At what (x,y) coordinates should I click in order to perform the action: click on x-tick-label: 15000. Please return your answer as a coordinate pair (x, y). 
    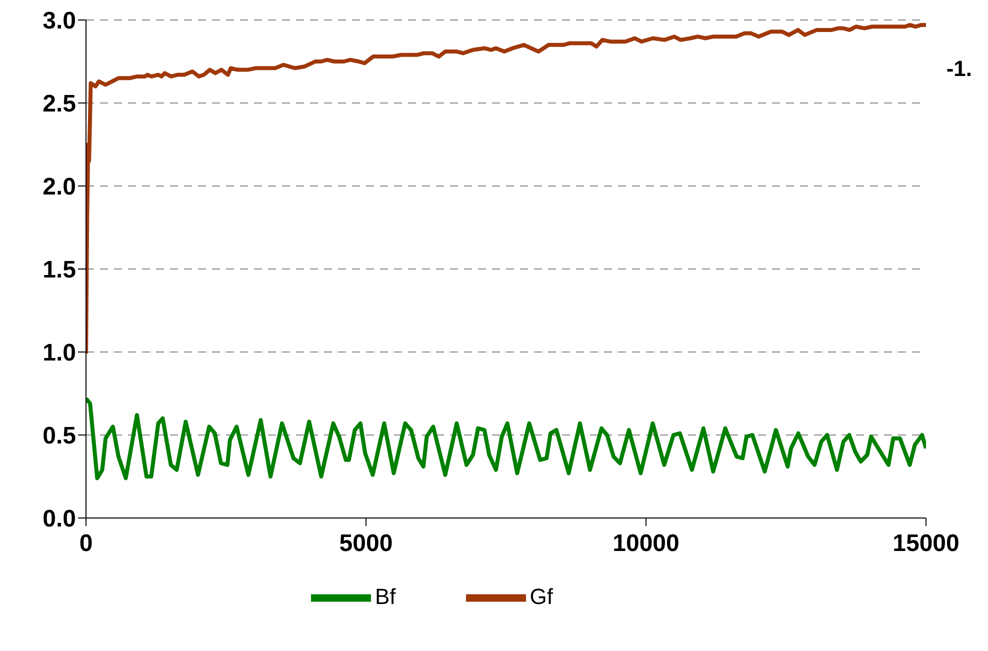
    Looking at the image, I should click on (926, 544).